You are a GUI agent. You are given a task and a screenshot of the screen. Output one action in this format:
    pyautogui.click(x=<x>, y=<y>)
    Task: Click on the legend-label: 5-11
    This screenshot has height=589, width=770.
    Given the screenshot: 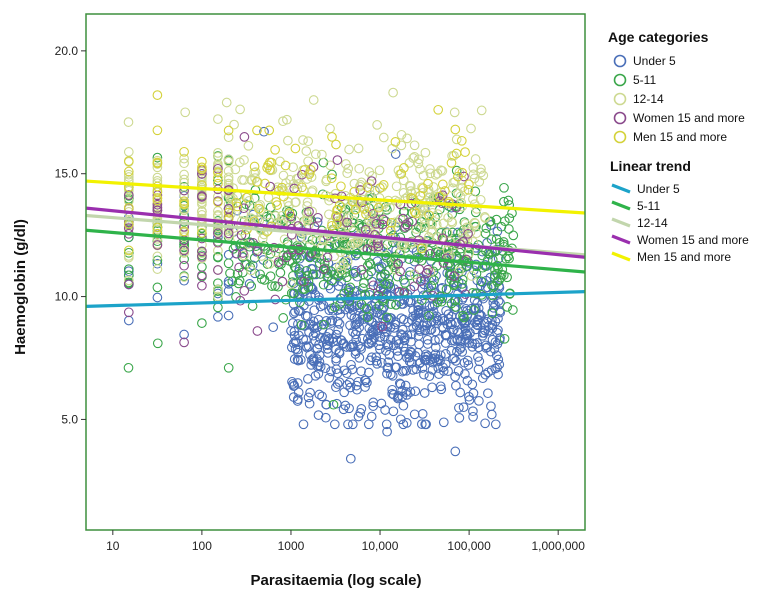 What is the action you would take?
    pyautogui.click(x=648, y=206)
    